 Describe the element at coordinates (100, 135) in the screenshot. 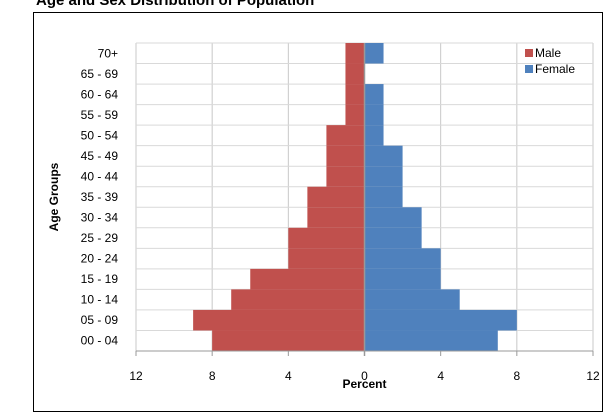

I see `y-tick-label: 50 - 54` at that location.